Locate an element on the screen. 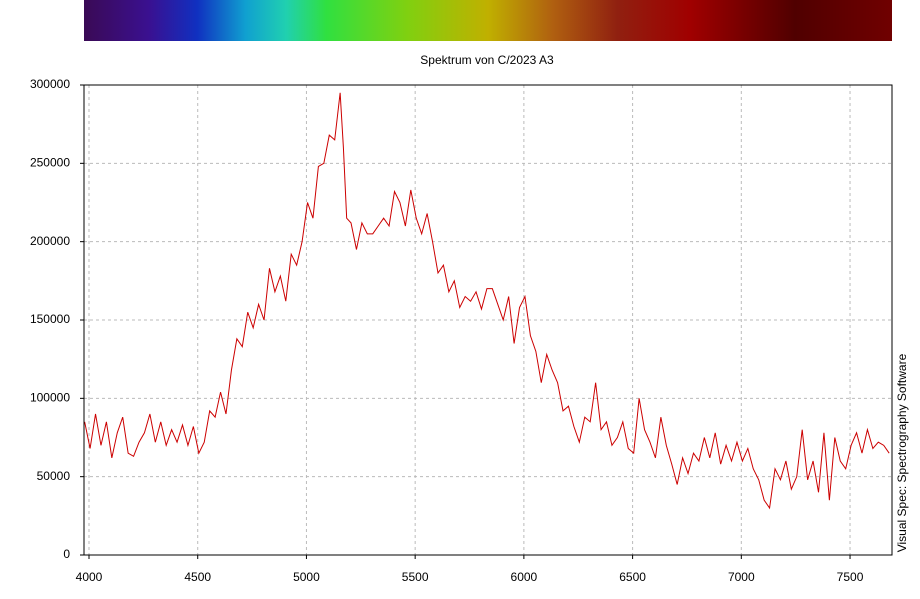  x-tick-label: 7500 is located at coordinates (850, 577).